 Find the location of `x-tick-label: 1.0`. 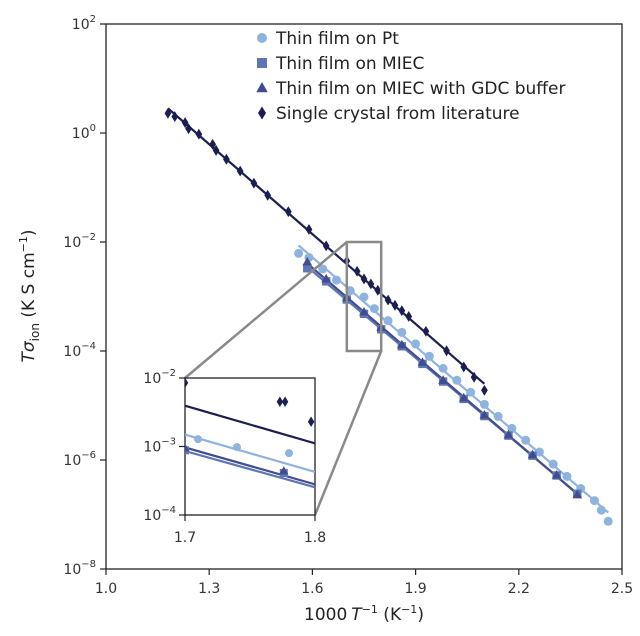

x-tick-label: 1.0 is located at coordinates (106, 589).